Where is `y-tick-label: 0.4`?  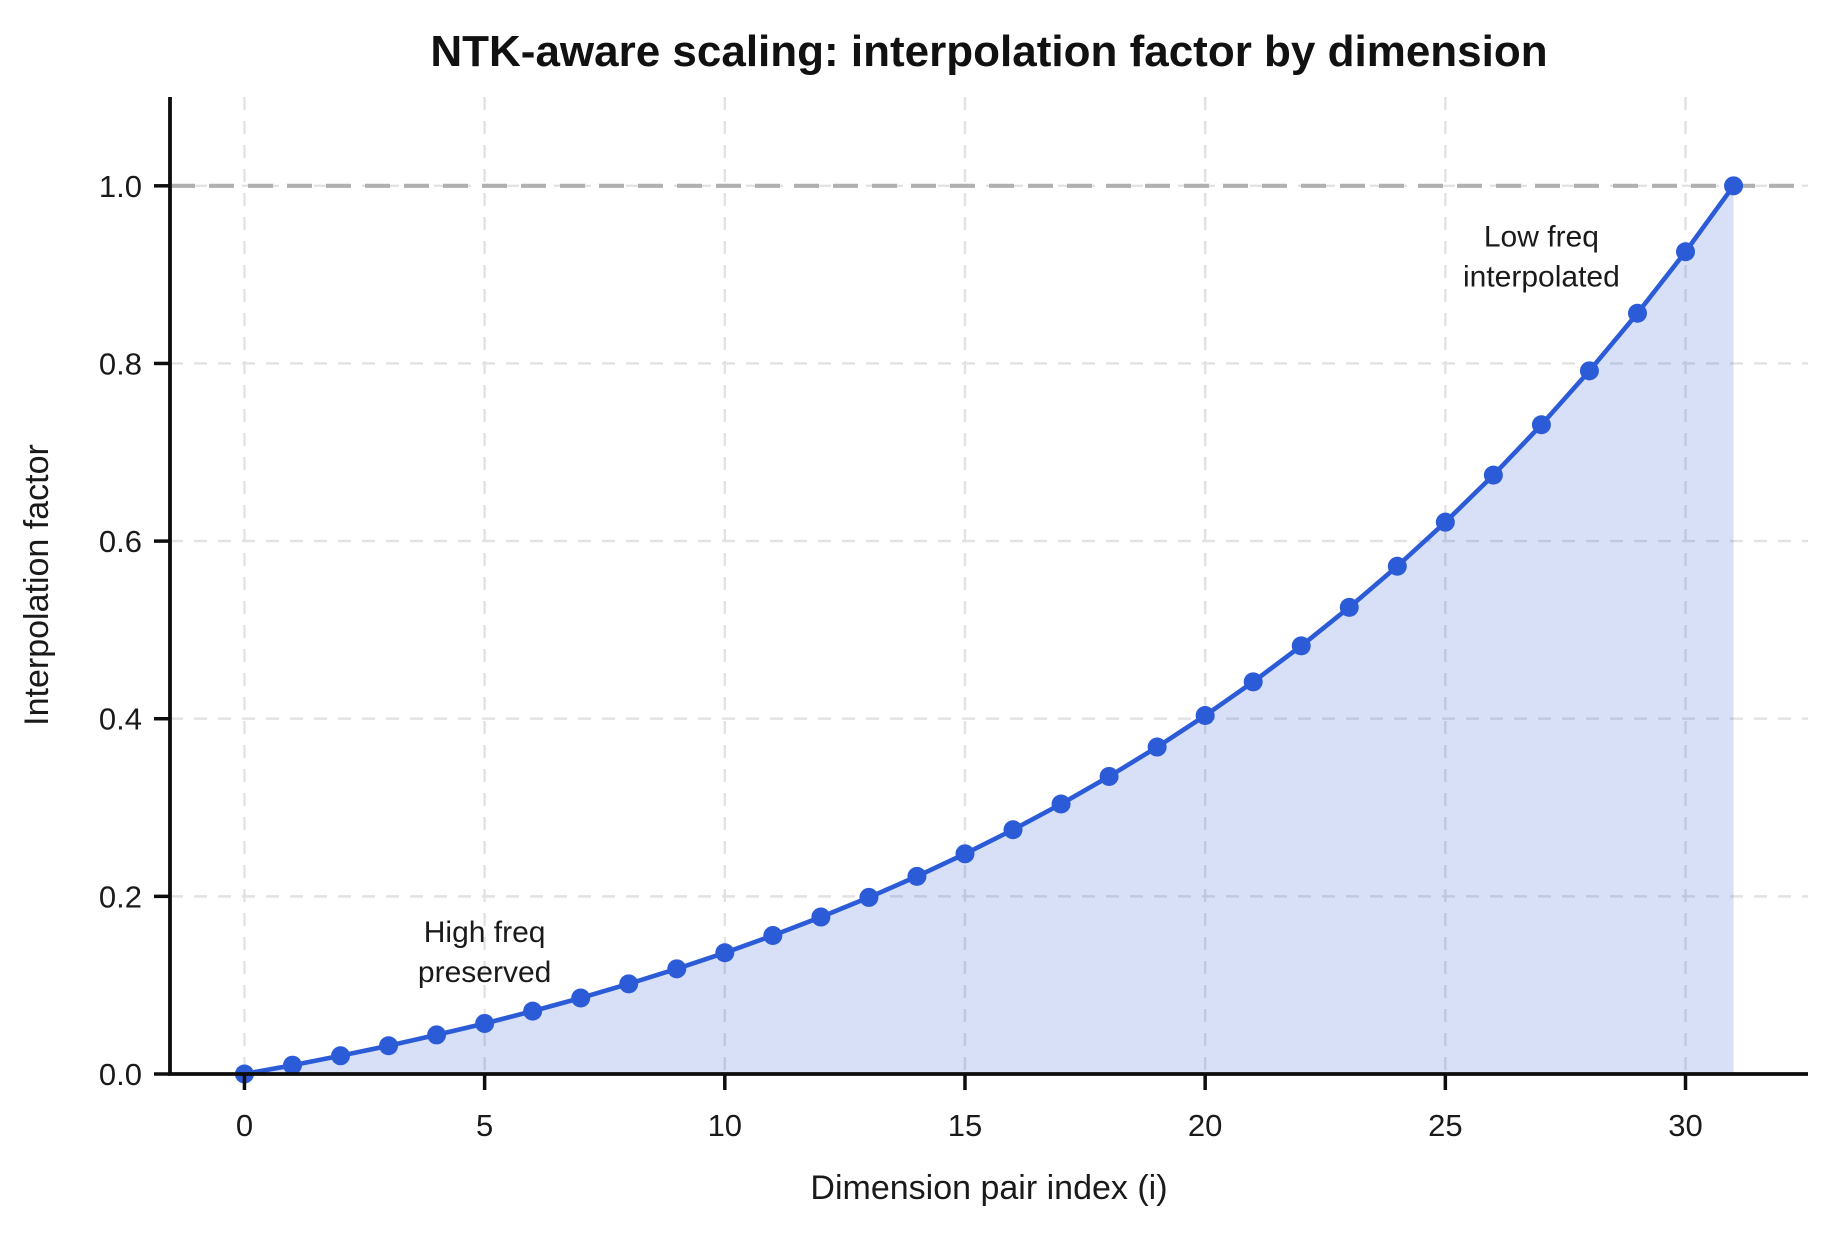
y-tick-label: 0.4 is located at coordinates (120, 719).